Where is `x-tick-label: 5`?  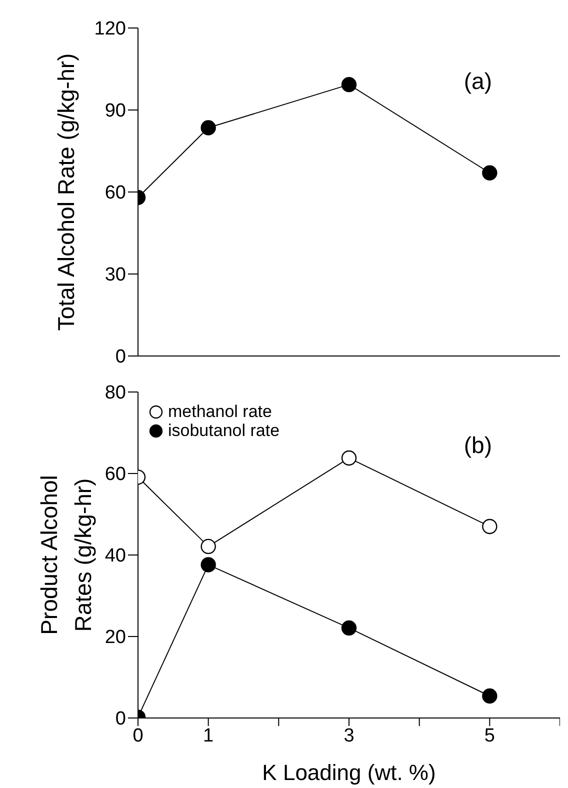
x-tick-label: 5 is located at coordinates (489, 735).